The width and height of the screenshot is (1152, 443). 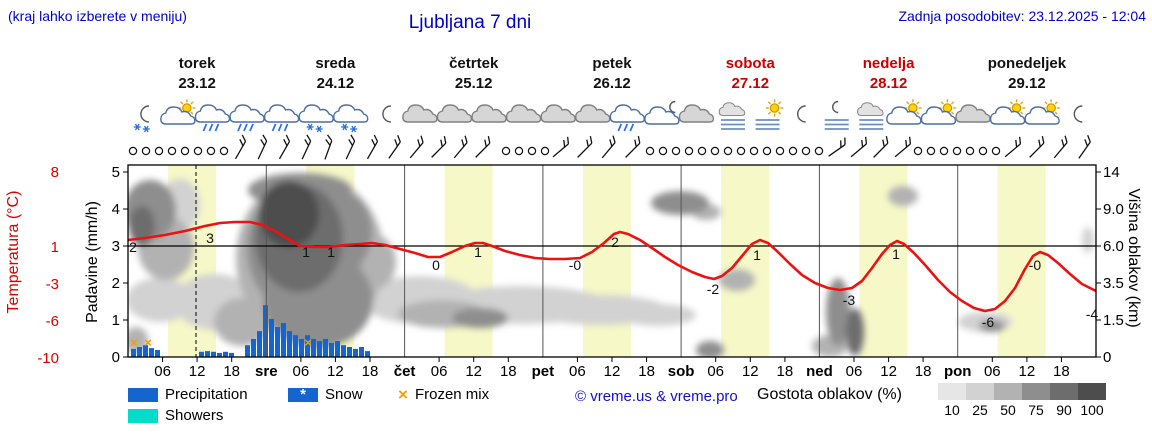 What do you see at coordinates (335, 63) in the screenshot?
I see `day-name: sreda` at bounding box center [335, 63].